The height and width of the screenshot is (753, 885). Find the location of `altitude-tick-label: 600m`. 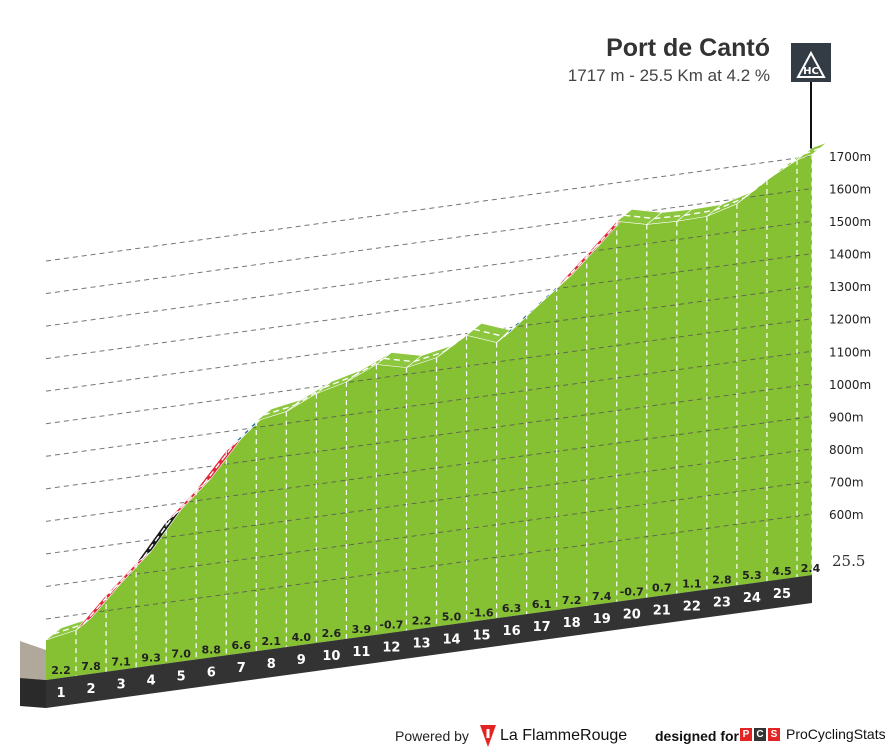

altitude-tick-label: 600m is located at coordinates (846, 515).